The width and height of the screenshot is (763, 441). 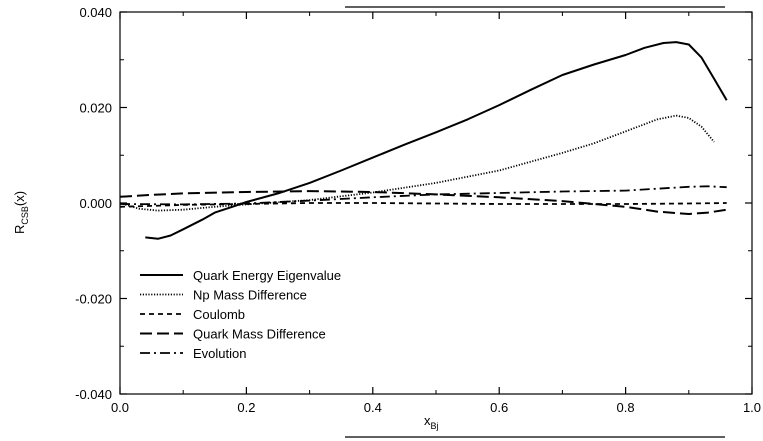 What do you see at coordinates (246, 407) in the screenshot?
I see `x-tick-label: 0.2` at bounding box center [246, 407].